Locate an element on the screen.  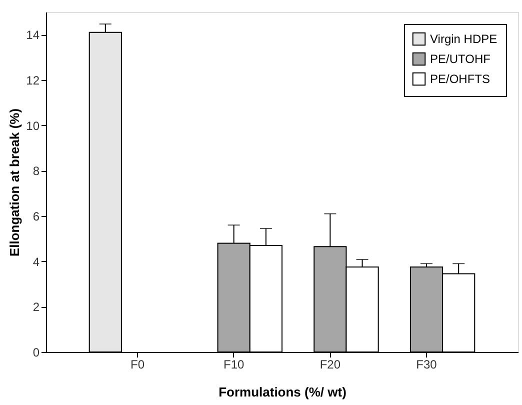
y-tick-label: 8 is located at coordinates (36, 171).